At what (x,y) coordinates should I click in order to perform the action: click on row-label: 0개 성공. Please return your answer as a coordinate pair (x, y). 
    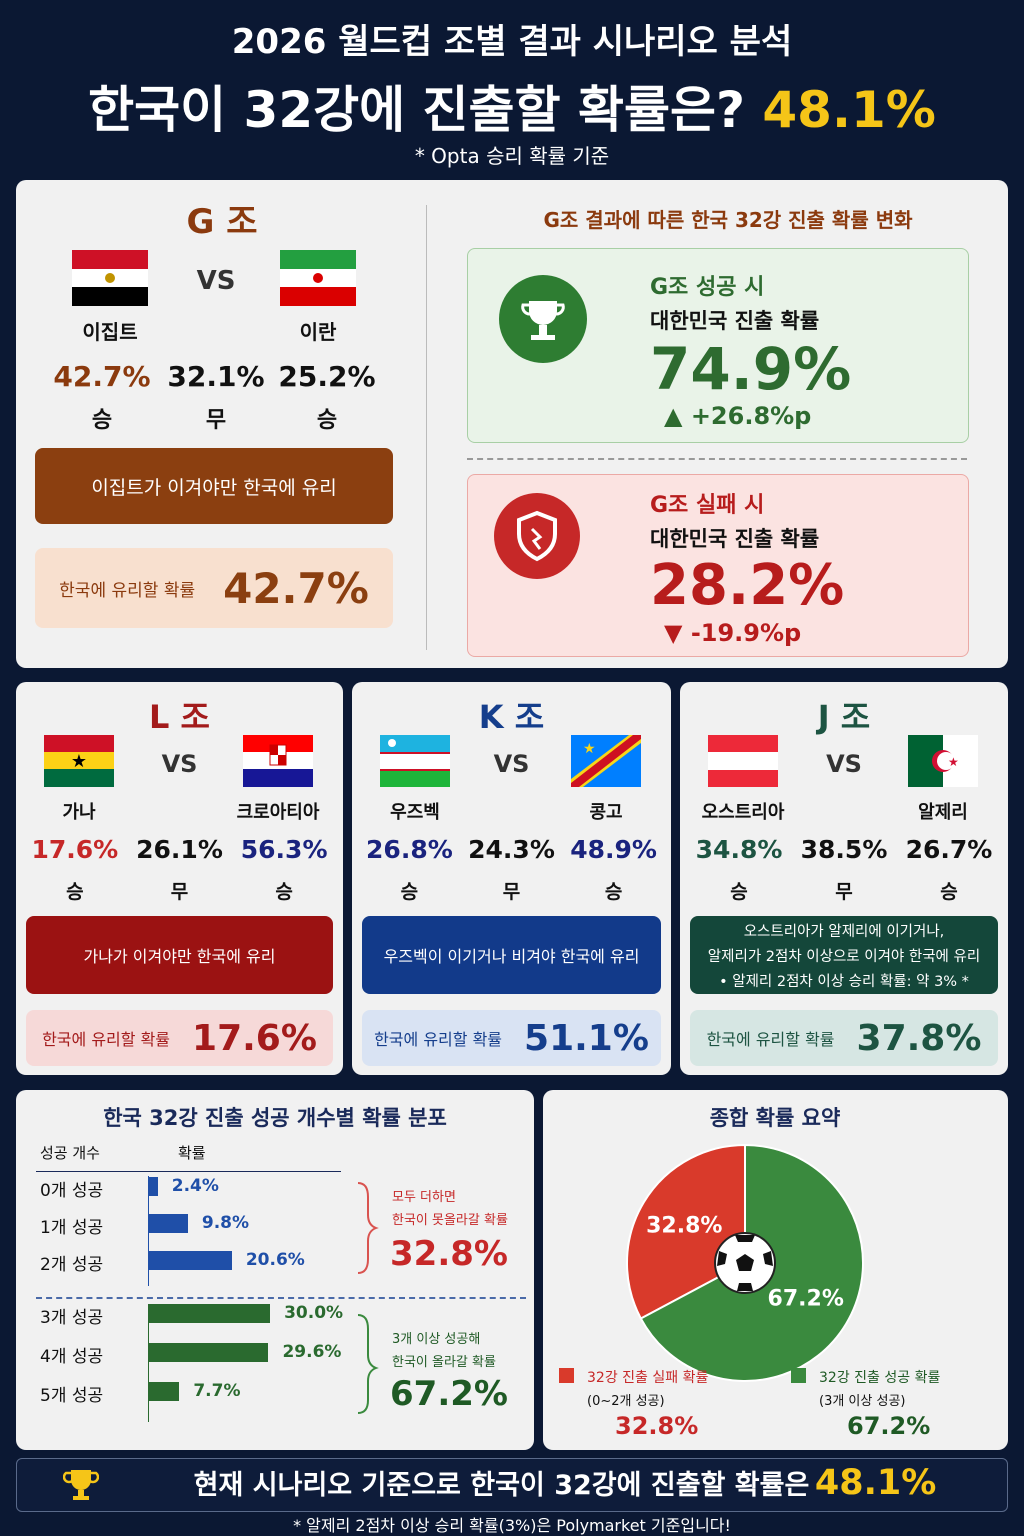
    Looking at the image, I should click on (72, 1191).